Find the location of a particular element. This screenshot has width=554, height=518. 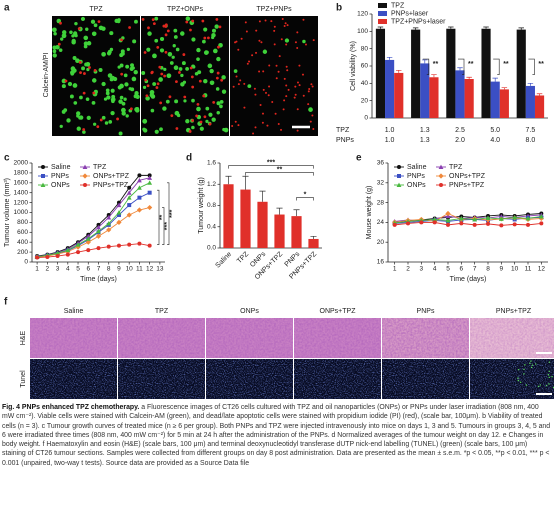

fluorescence-image is located at coordinates (274, 76).